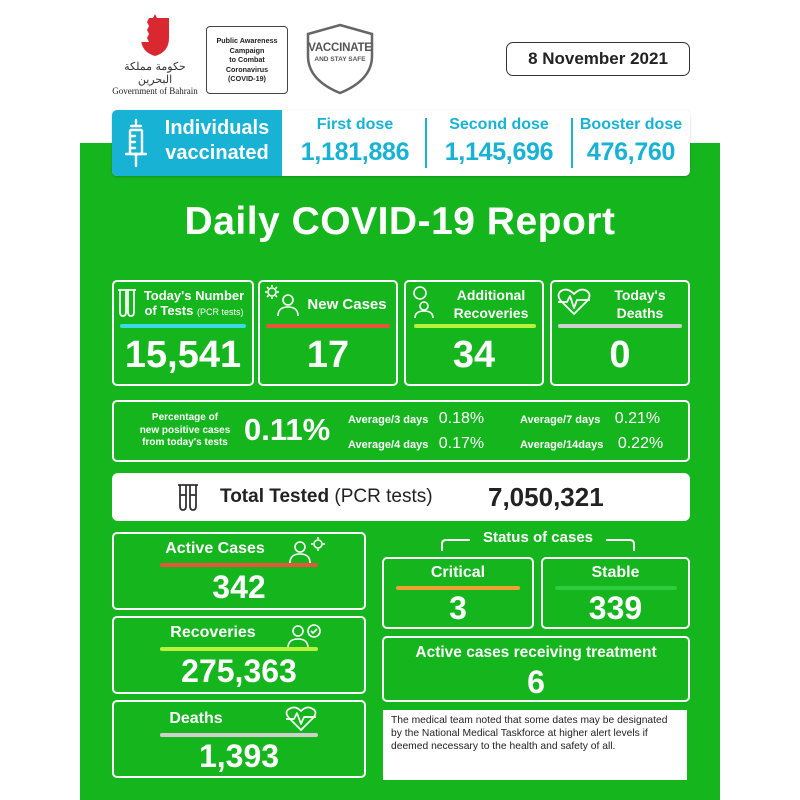 The image size is (800, 800). Describe the element at coordinates (598, 59) in the screenshot. I see `report-date: 8 November 2021` at that location.